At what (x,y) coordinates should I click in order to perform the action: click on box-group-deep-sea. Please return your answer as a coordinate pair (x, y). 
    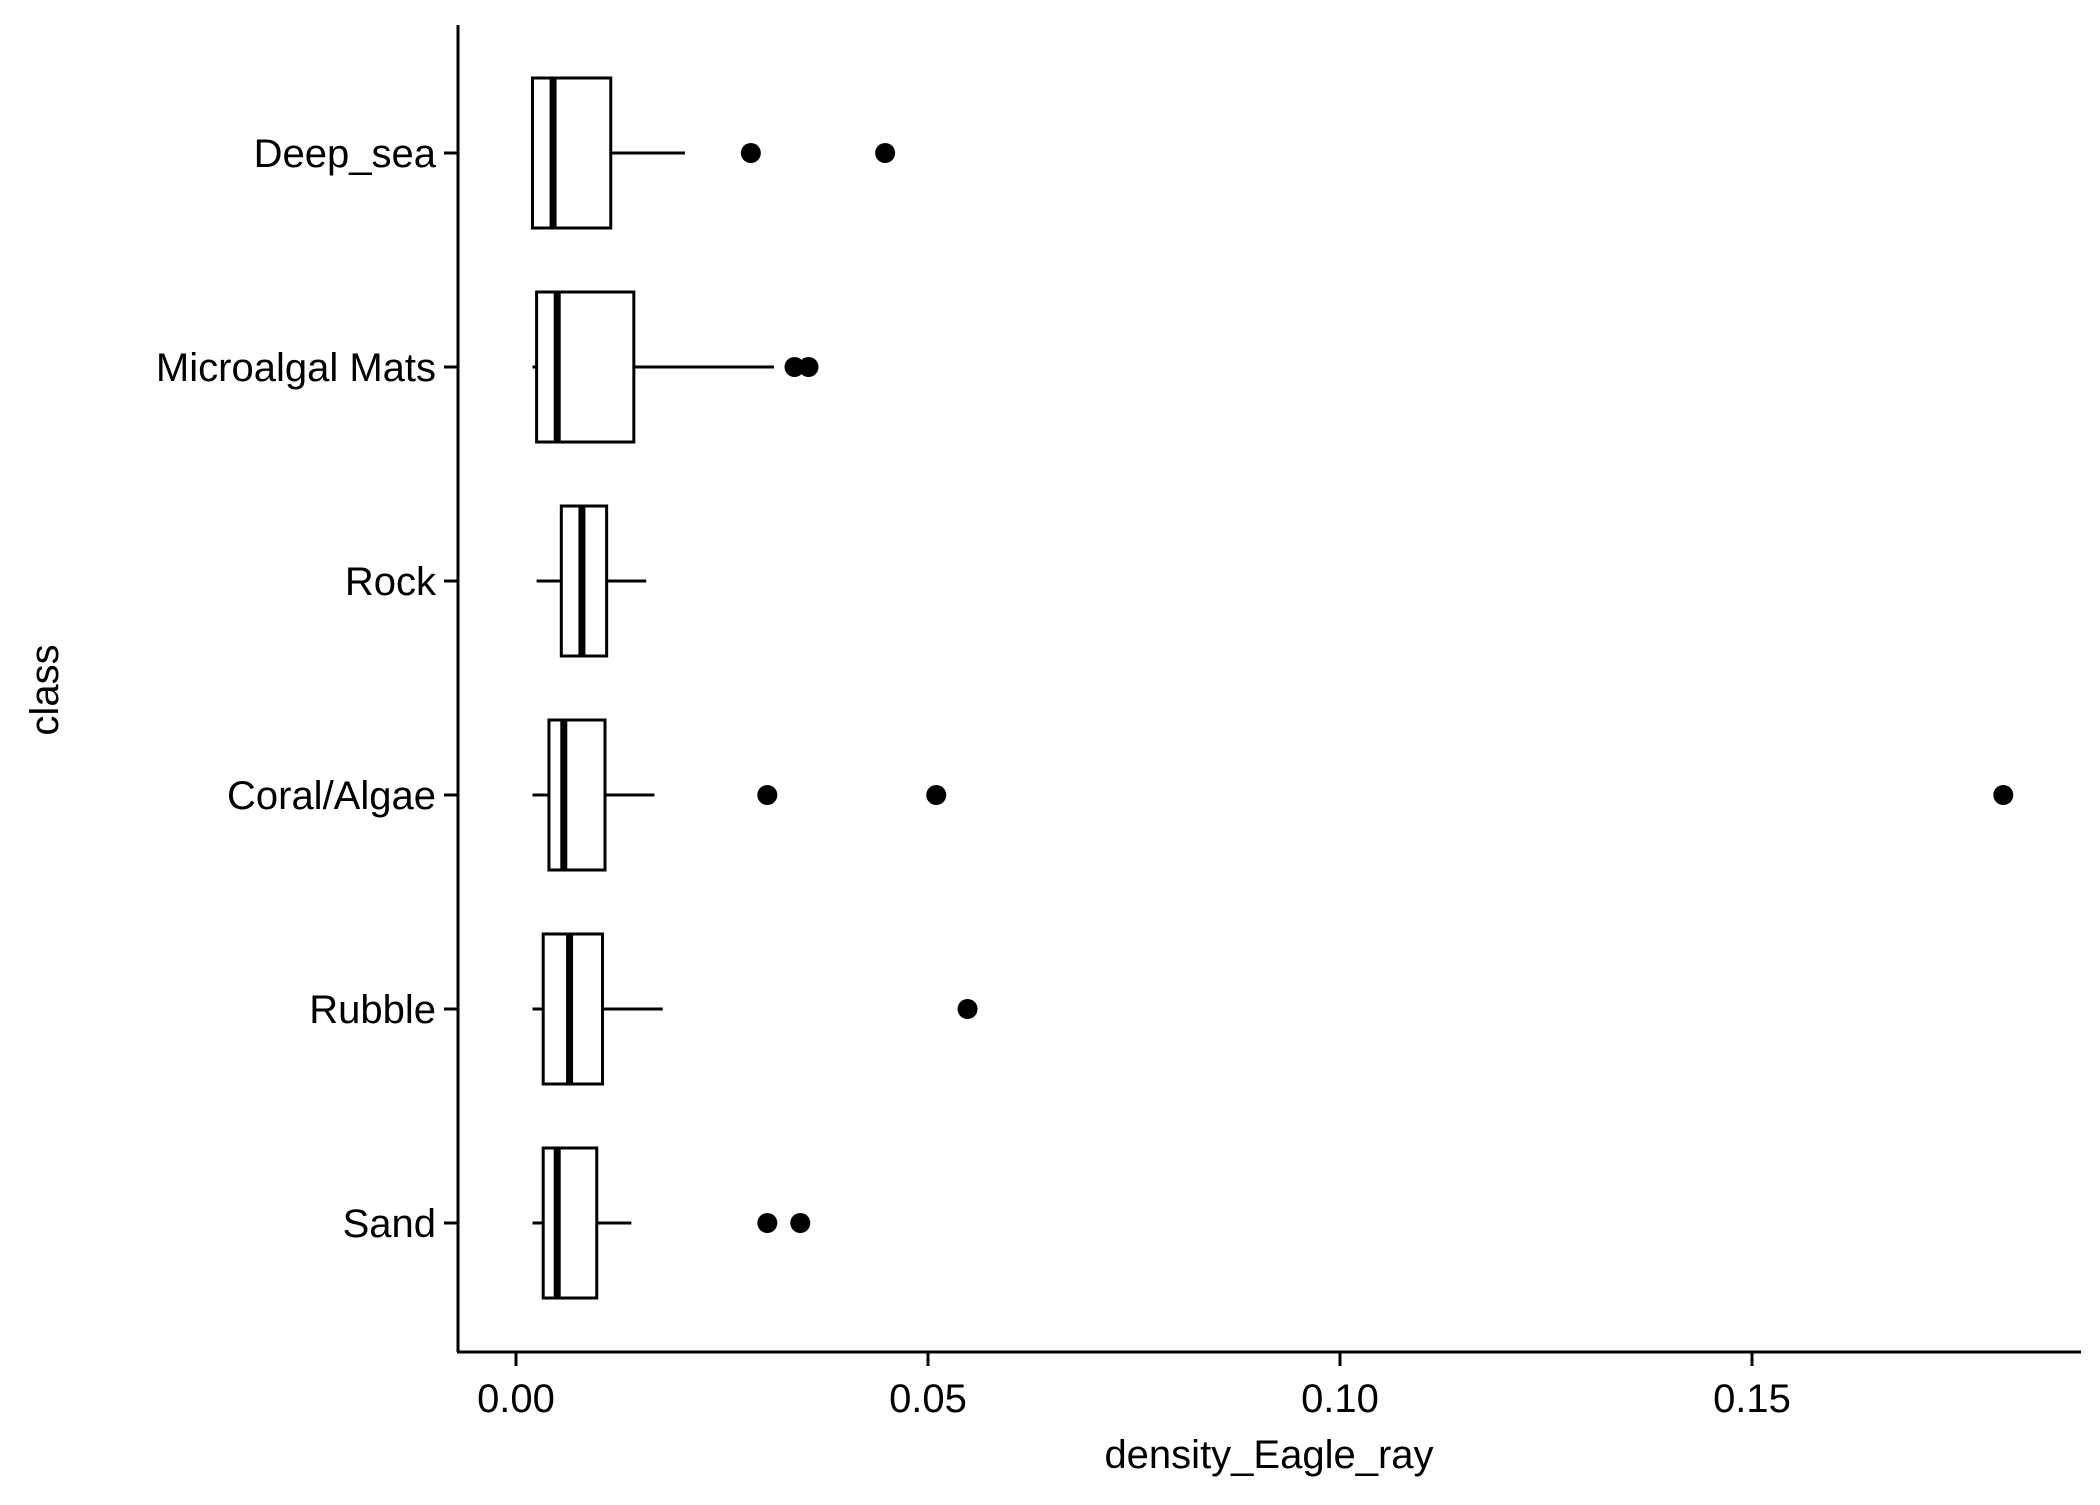
    Looking at the image, I should click on (607, 153).